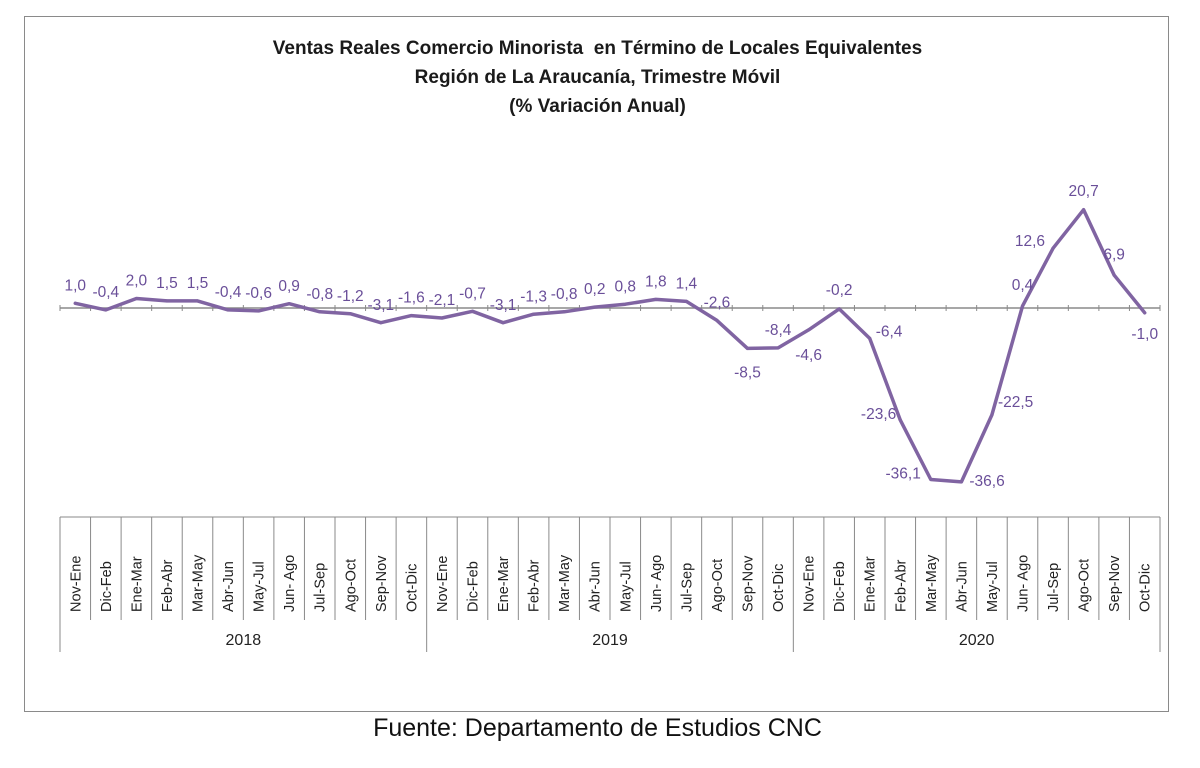  Describe the element at coordinates (442, 300) in the screenshot. I see `data-label: -2,1` at that location.